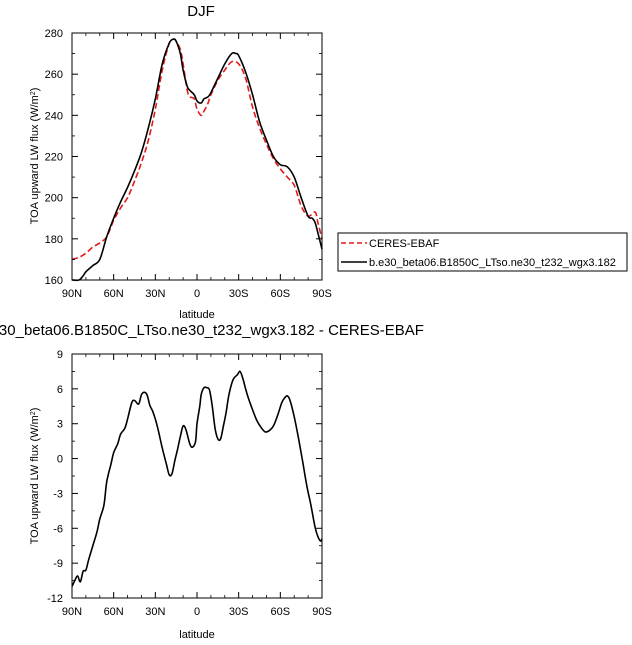 This screenshot has width=632, height=645. I want to click on bottom-xtick-label: 60S, so click(281, 612).